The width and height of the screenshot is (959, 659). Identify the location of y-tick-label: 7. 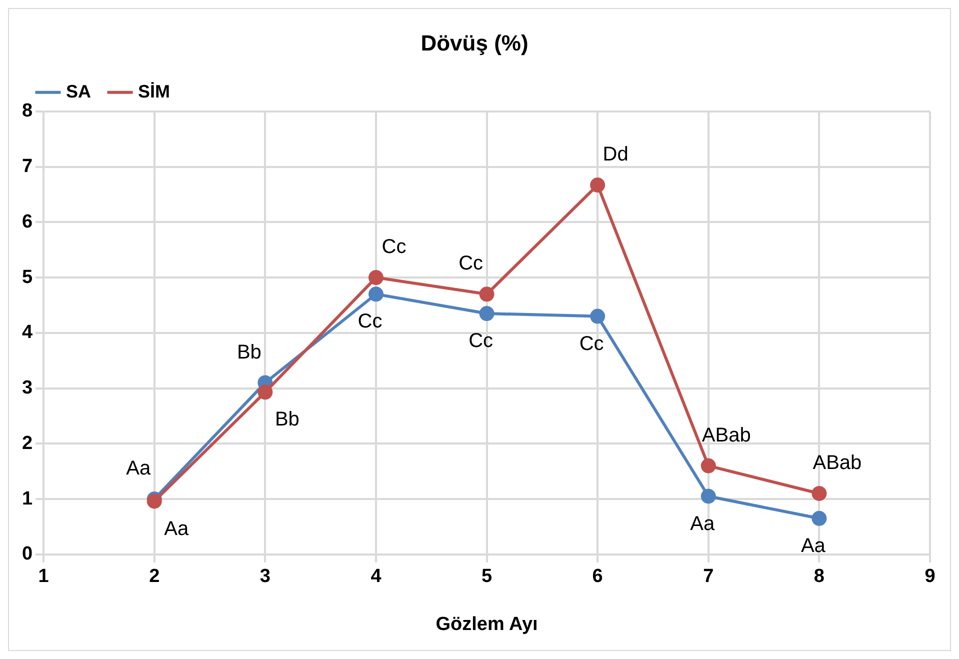
(27, 167).